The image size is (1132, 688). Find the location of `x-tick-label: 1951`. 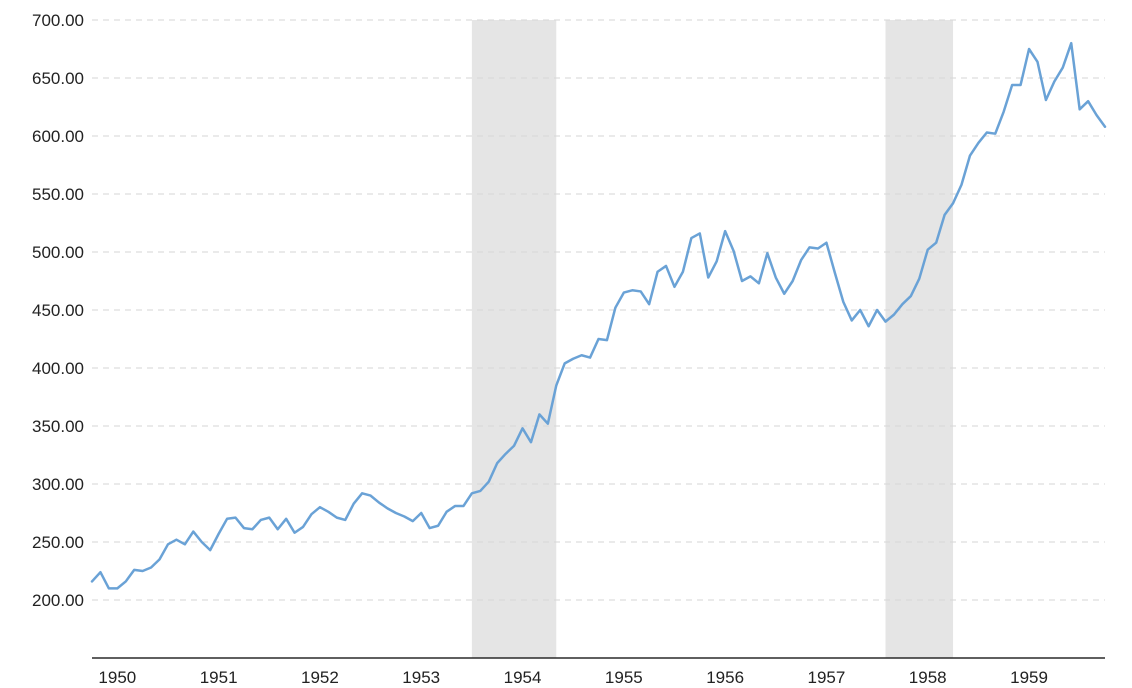

x-tick-label: 1951 is located at coordinates (219, 677).